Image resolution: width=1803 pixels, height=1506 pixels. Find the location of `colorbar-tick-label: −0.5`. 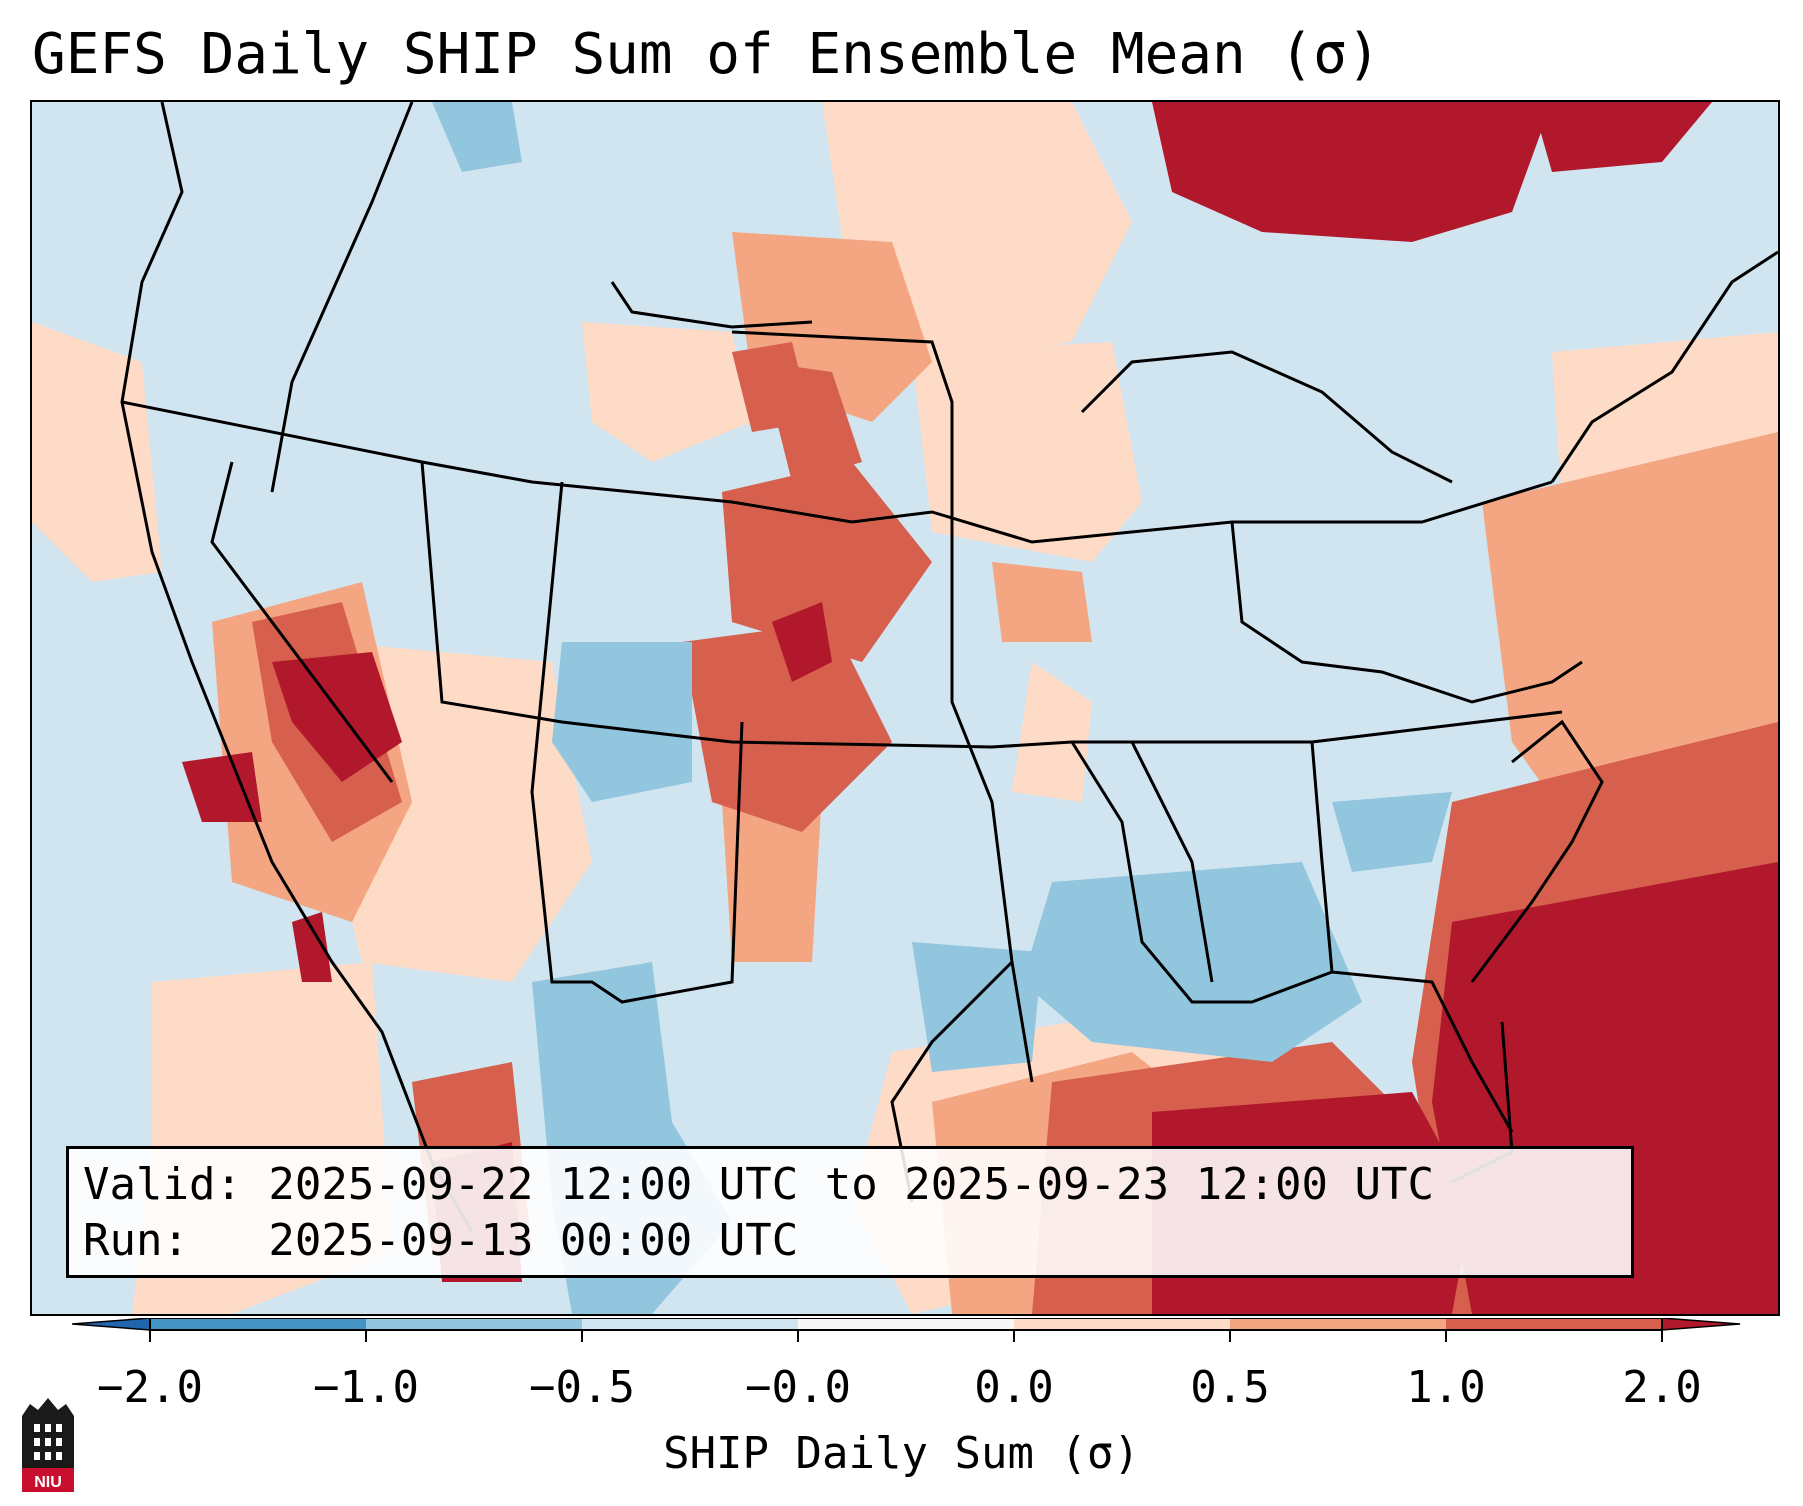

colorbar-tick-label: −0.5 is located at coordinates (582, 1387).